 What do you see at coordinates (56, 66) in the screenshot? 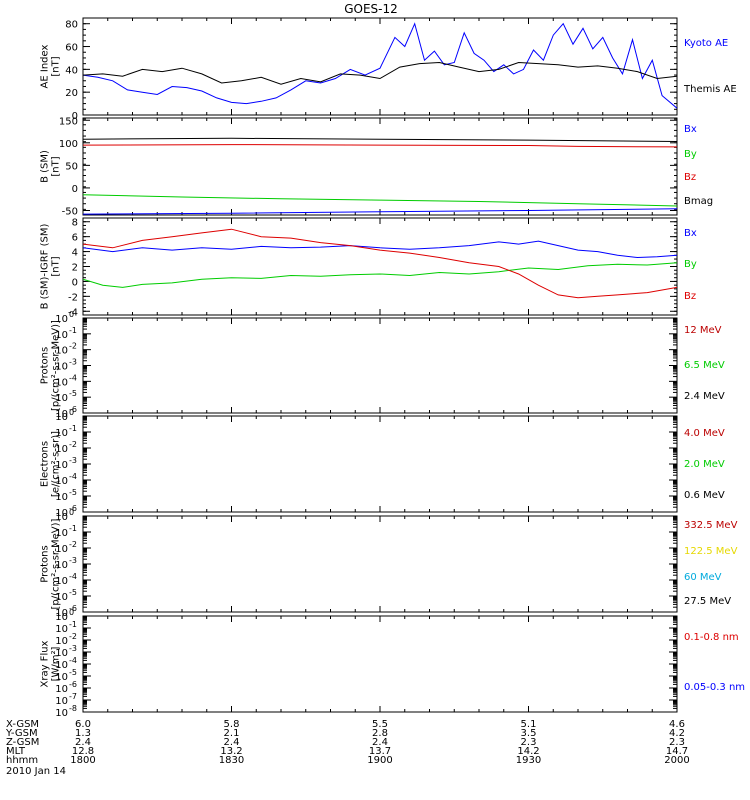
I see `y-axis-label: [nT]` at bounding box center [56, 66].